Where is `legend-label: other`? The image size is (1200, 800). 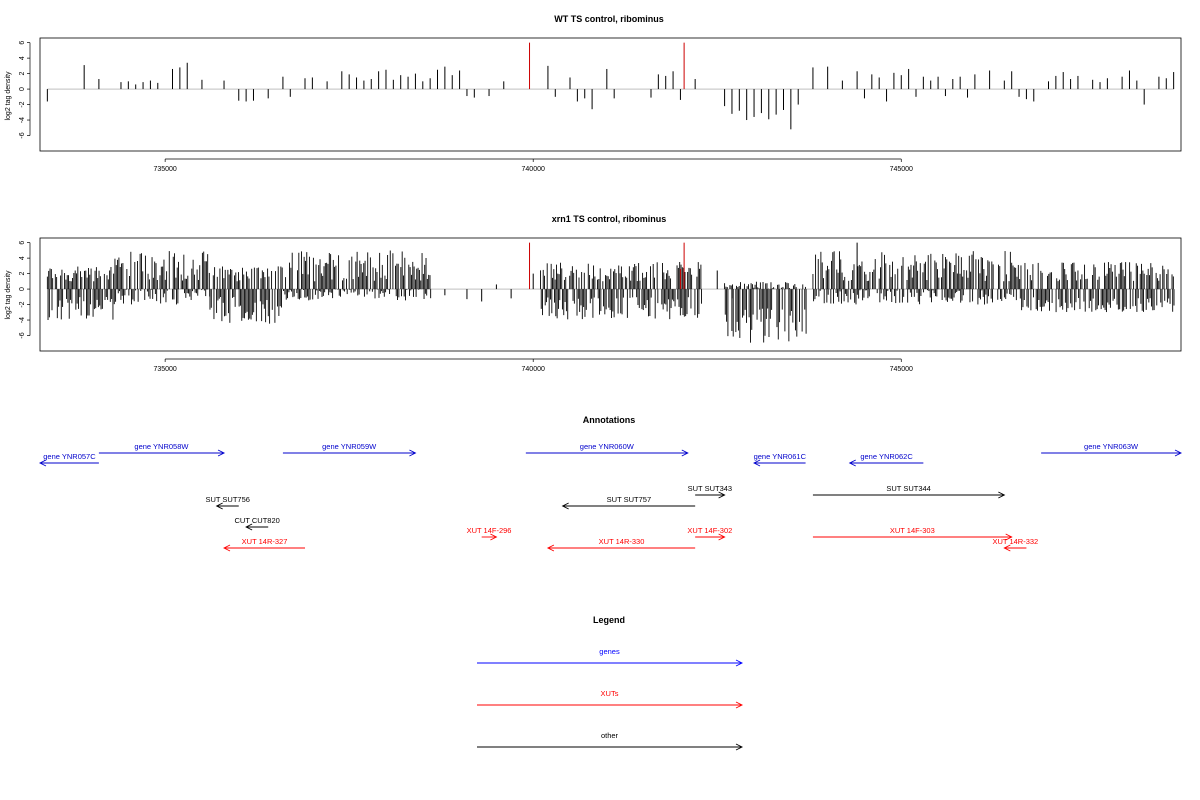
legend-label: other is located at coordinates (610, 735).